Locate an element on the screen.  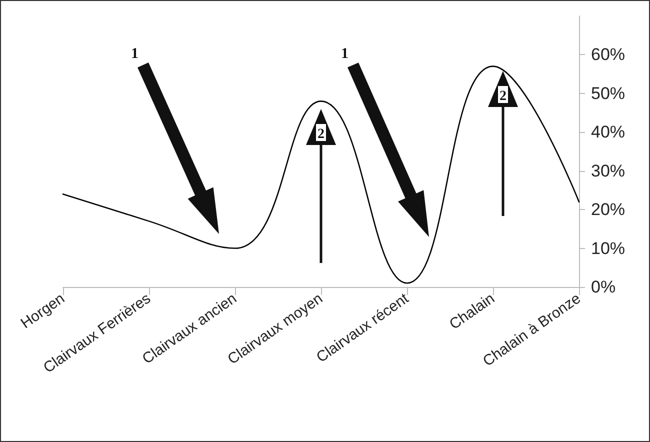
y-tick-label: 50% is located at coordinates (608, 93).